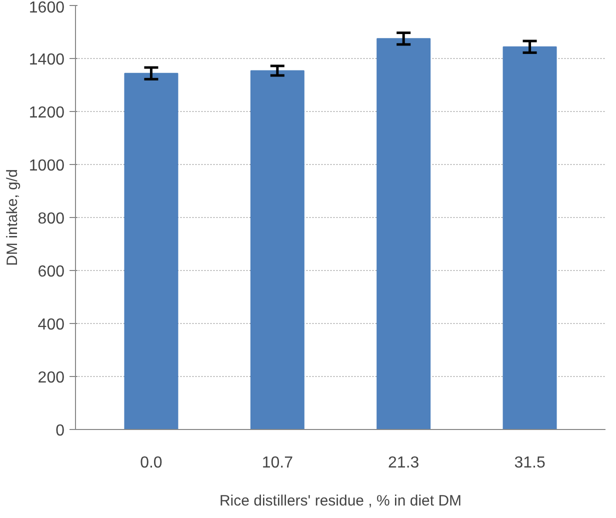  I want to click on y-tick-label: 600, so click(51, 272).